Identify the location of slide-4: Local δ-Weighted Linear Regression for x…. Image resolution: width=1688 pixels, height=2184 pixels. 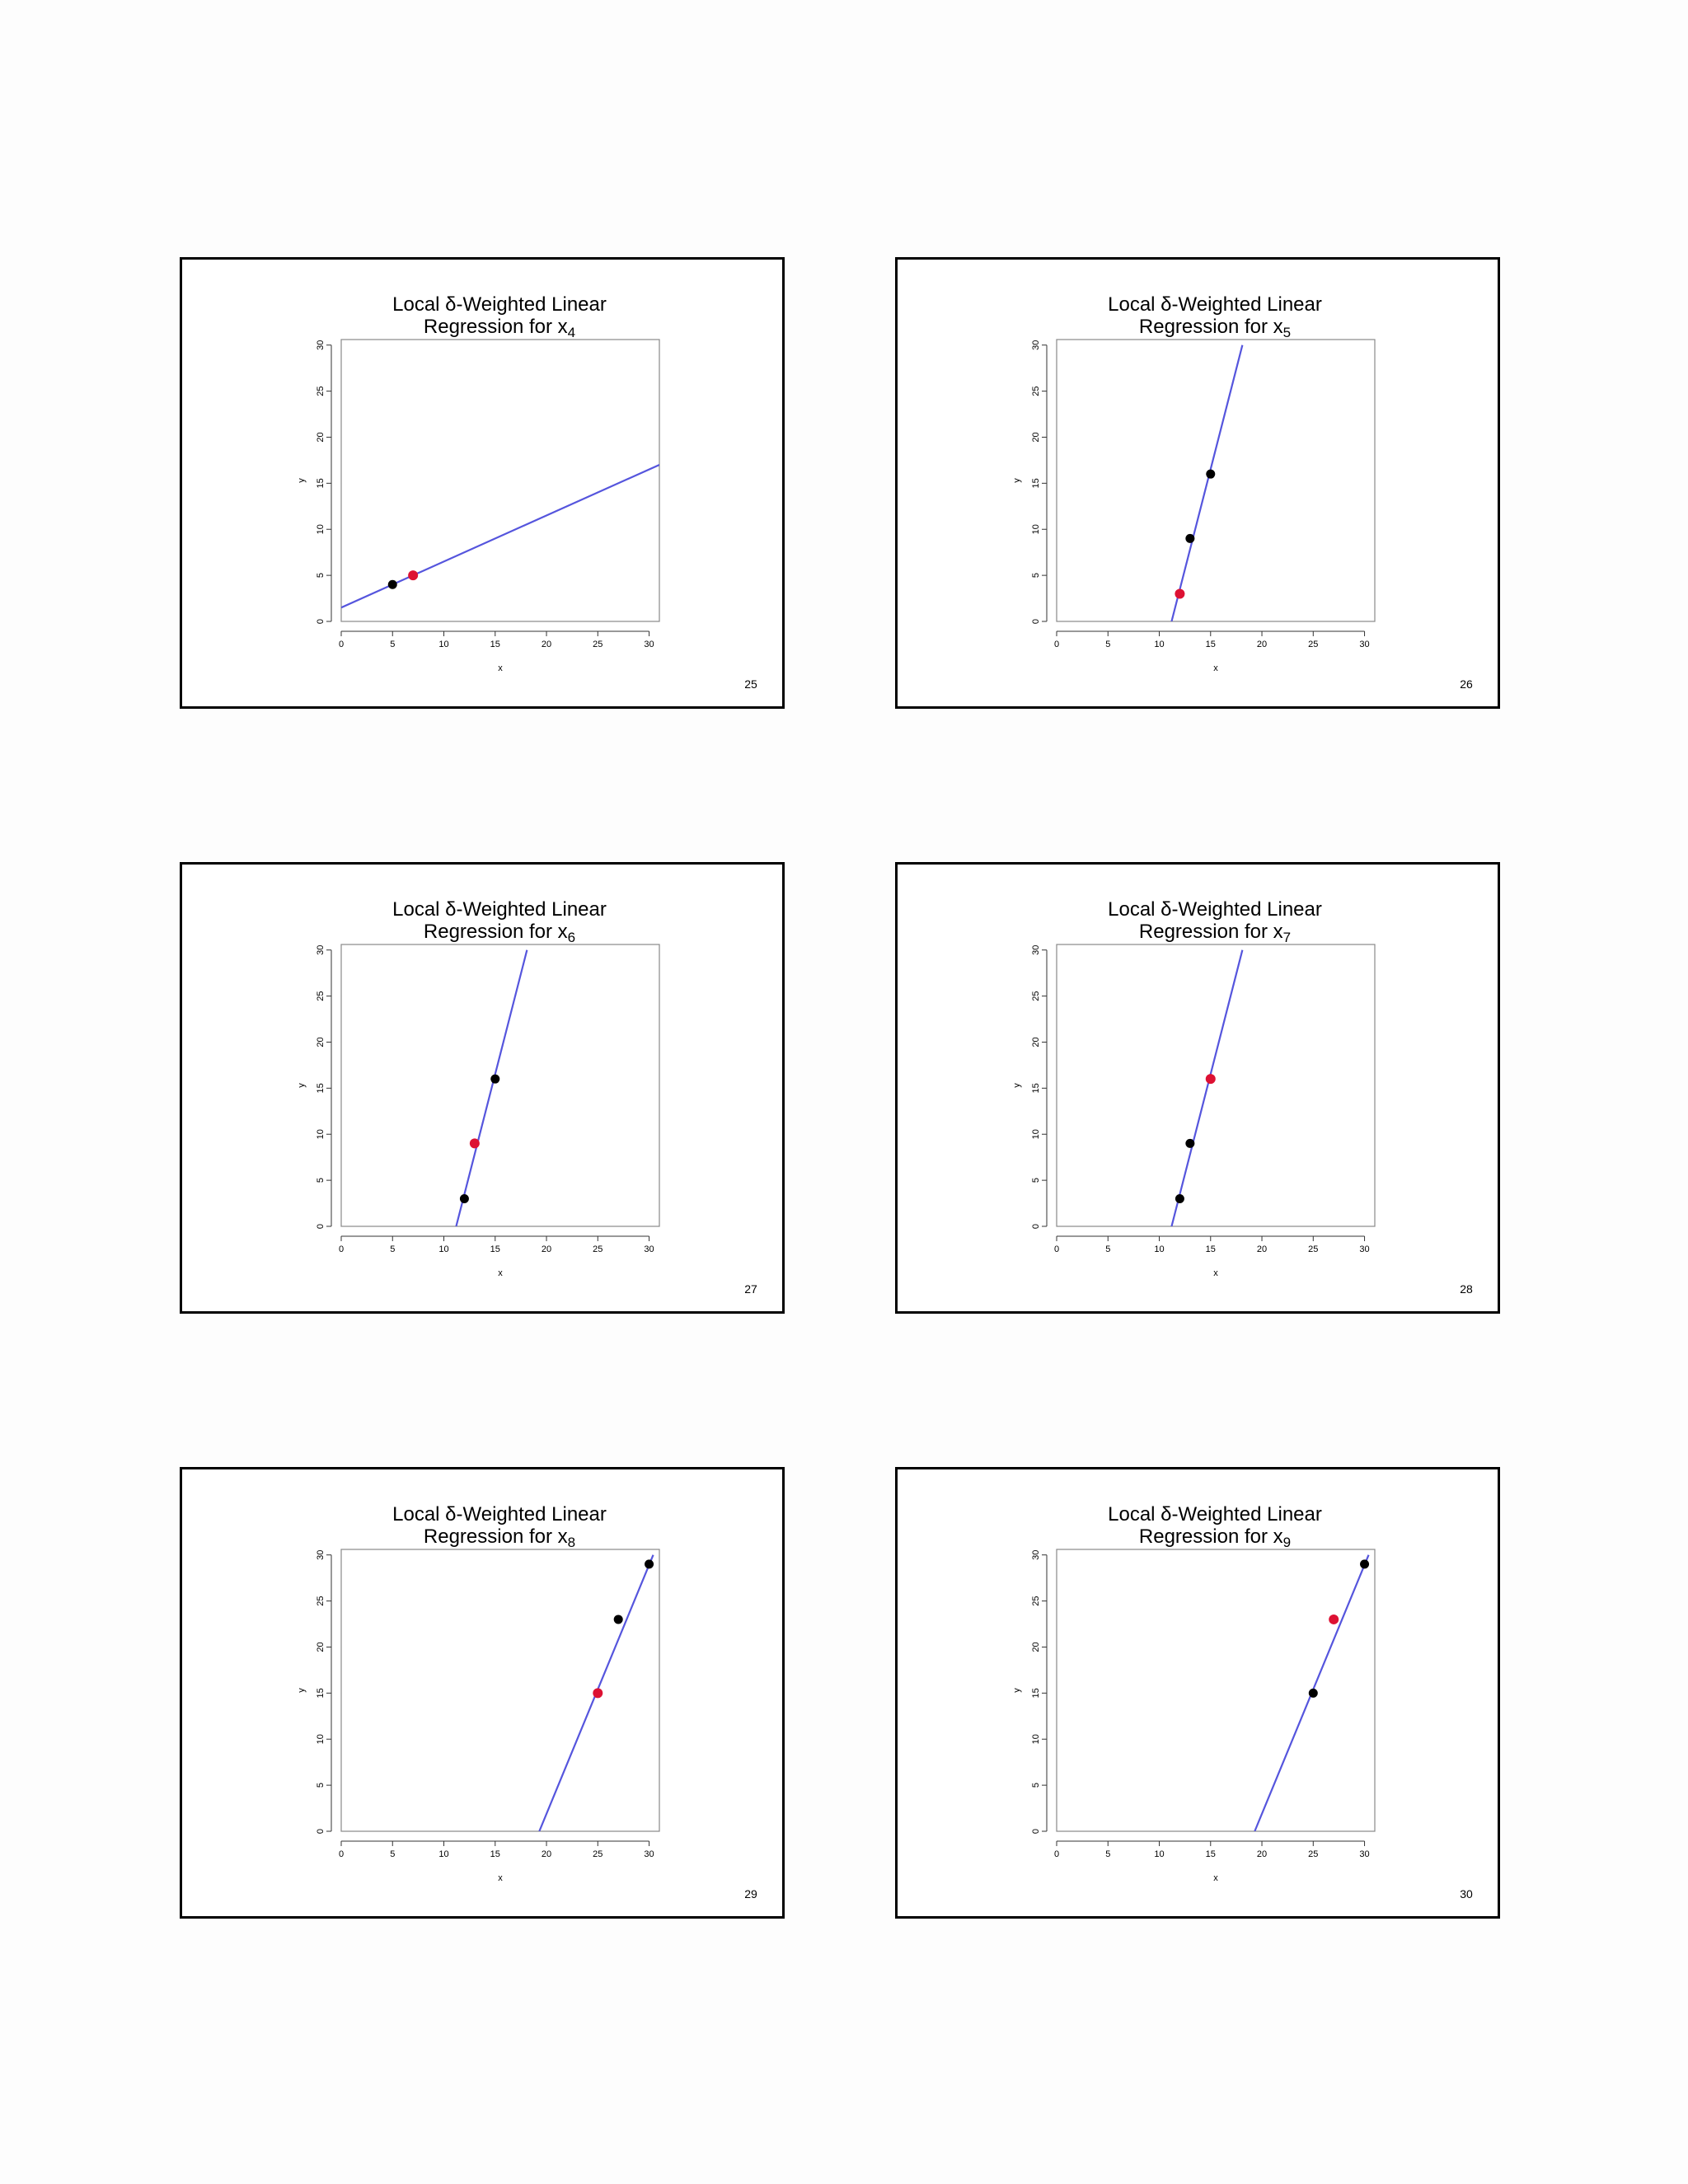
(1198, 1088).